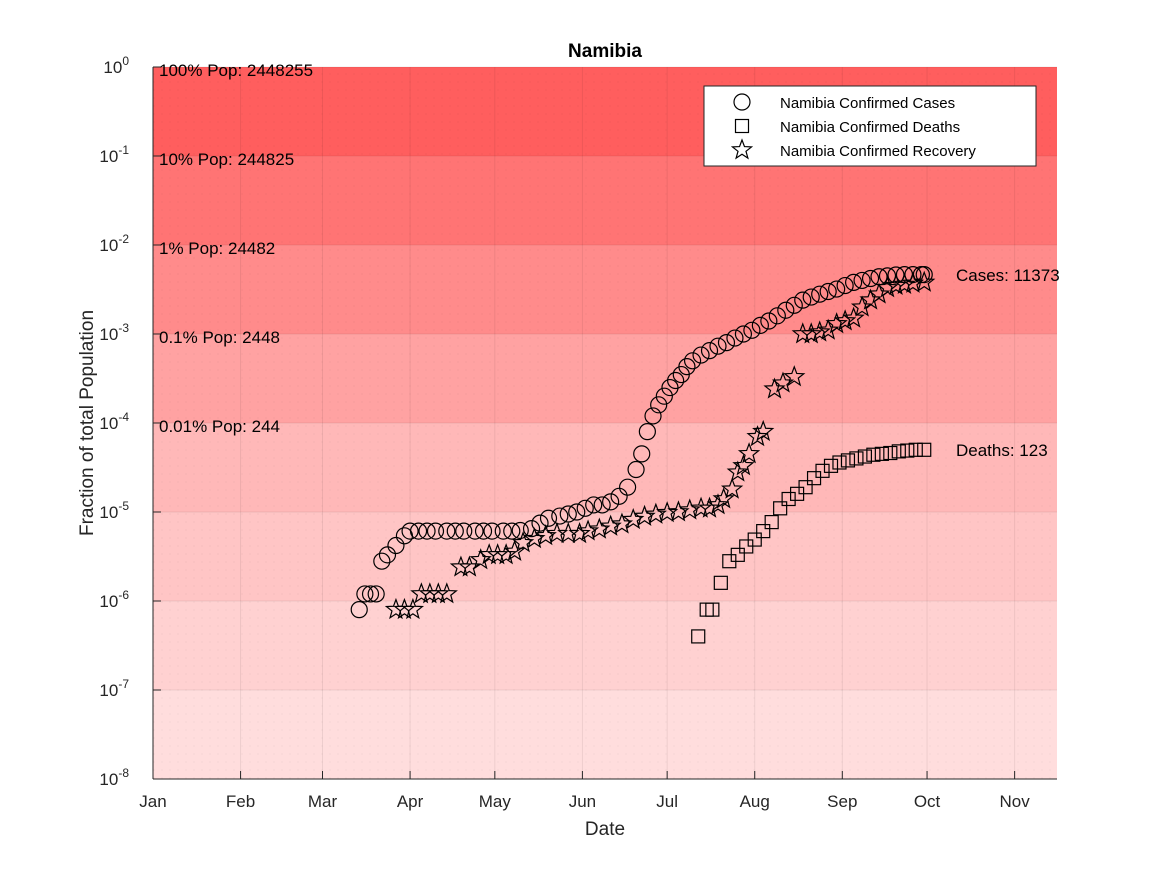 The image size is (1167, 875). I want to click on y-tick-label: 10⁻³, so click(114, 332).